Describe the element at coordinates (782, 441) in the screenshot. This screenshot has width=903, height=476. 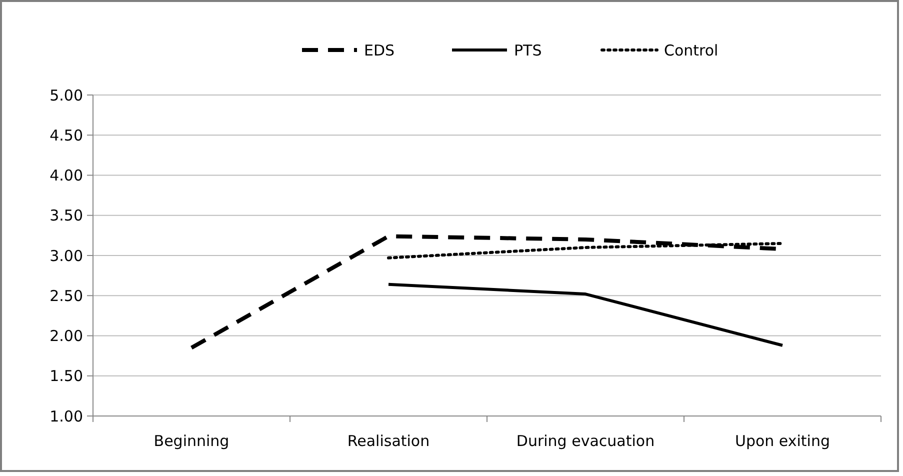
I see `x-tick-label: Upon exiting` at that location.